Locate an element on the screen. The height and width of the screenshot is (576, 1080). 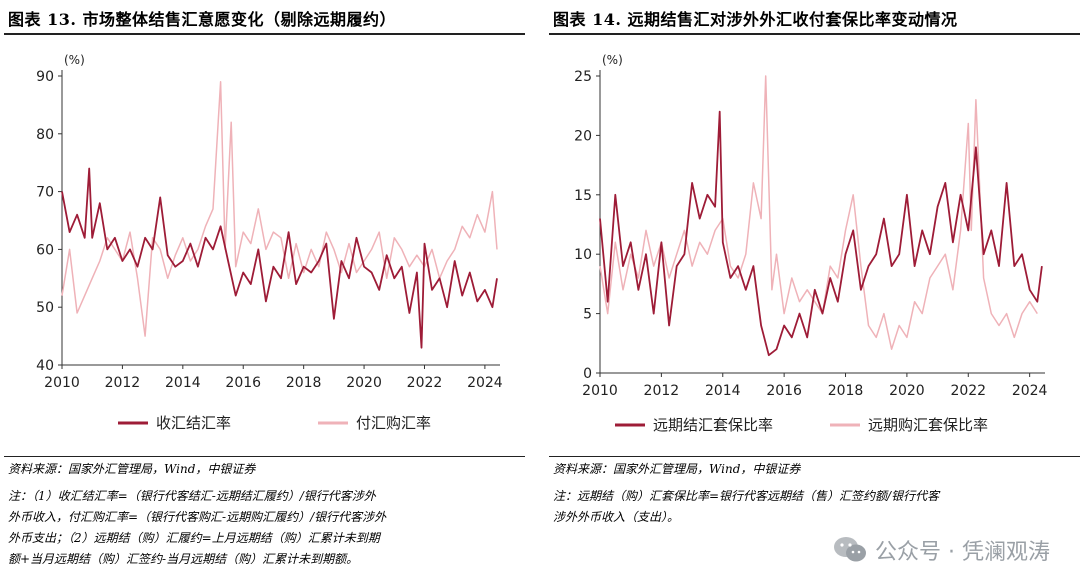
right-note-line: 注：远期结（购）汇套保比率=银行代客远期结（售）汇签约额/银行代客 is located at coordinates (746, 496).